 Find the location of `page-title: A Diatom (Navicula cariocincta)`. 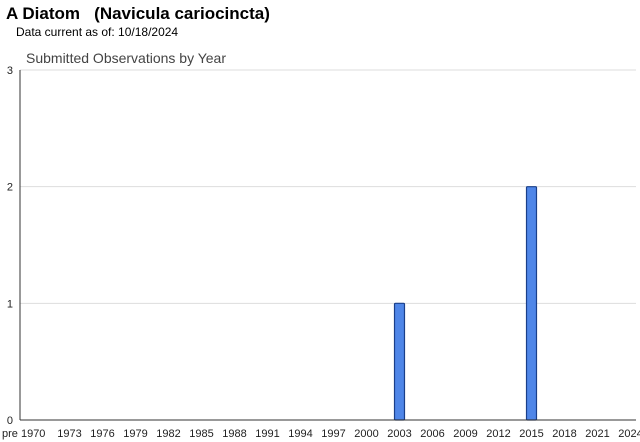

page-title: A Diatom (Navicula cariocincta) is located at coordinates (138, 13).